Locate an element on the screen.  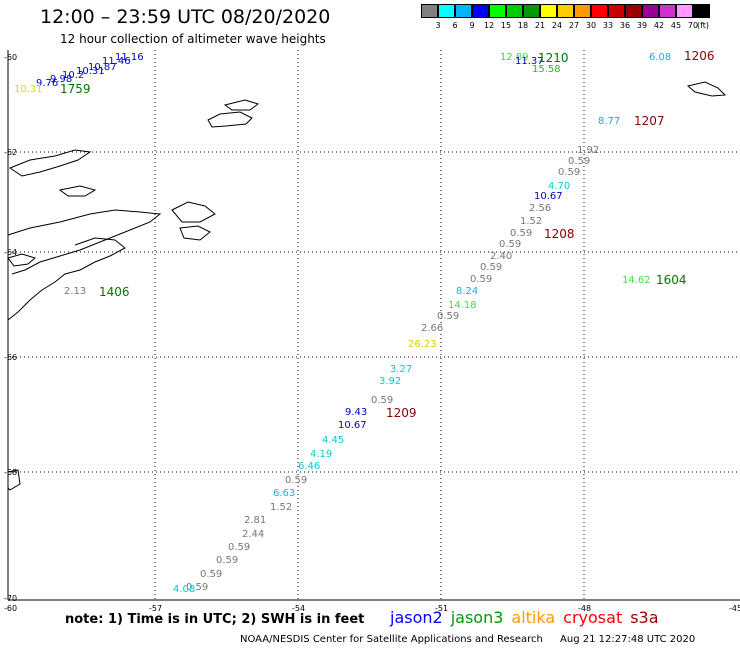
swh-value-label: 8.77 is located at coordinates (609, 121).